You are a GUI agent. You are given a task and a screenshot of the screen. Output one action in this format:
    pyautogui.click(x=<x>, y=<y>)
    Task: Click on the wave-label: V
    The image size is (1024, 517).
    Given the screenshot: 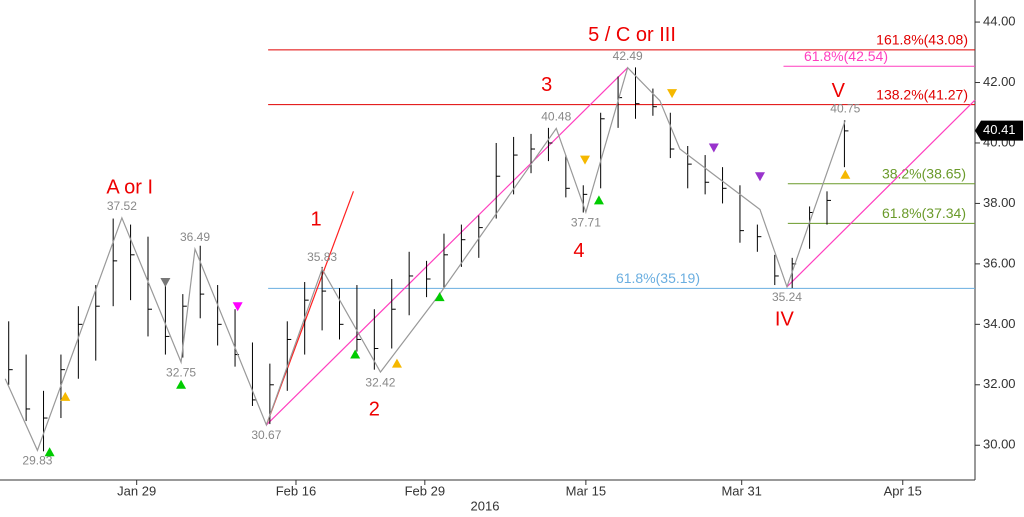 What is the action you would take?
    pyautogui.click(x=839, y=91)
    